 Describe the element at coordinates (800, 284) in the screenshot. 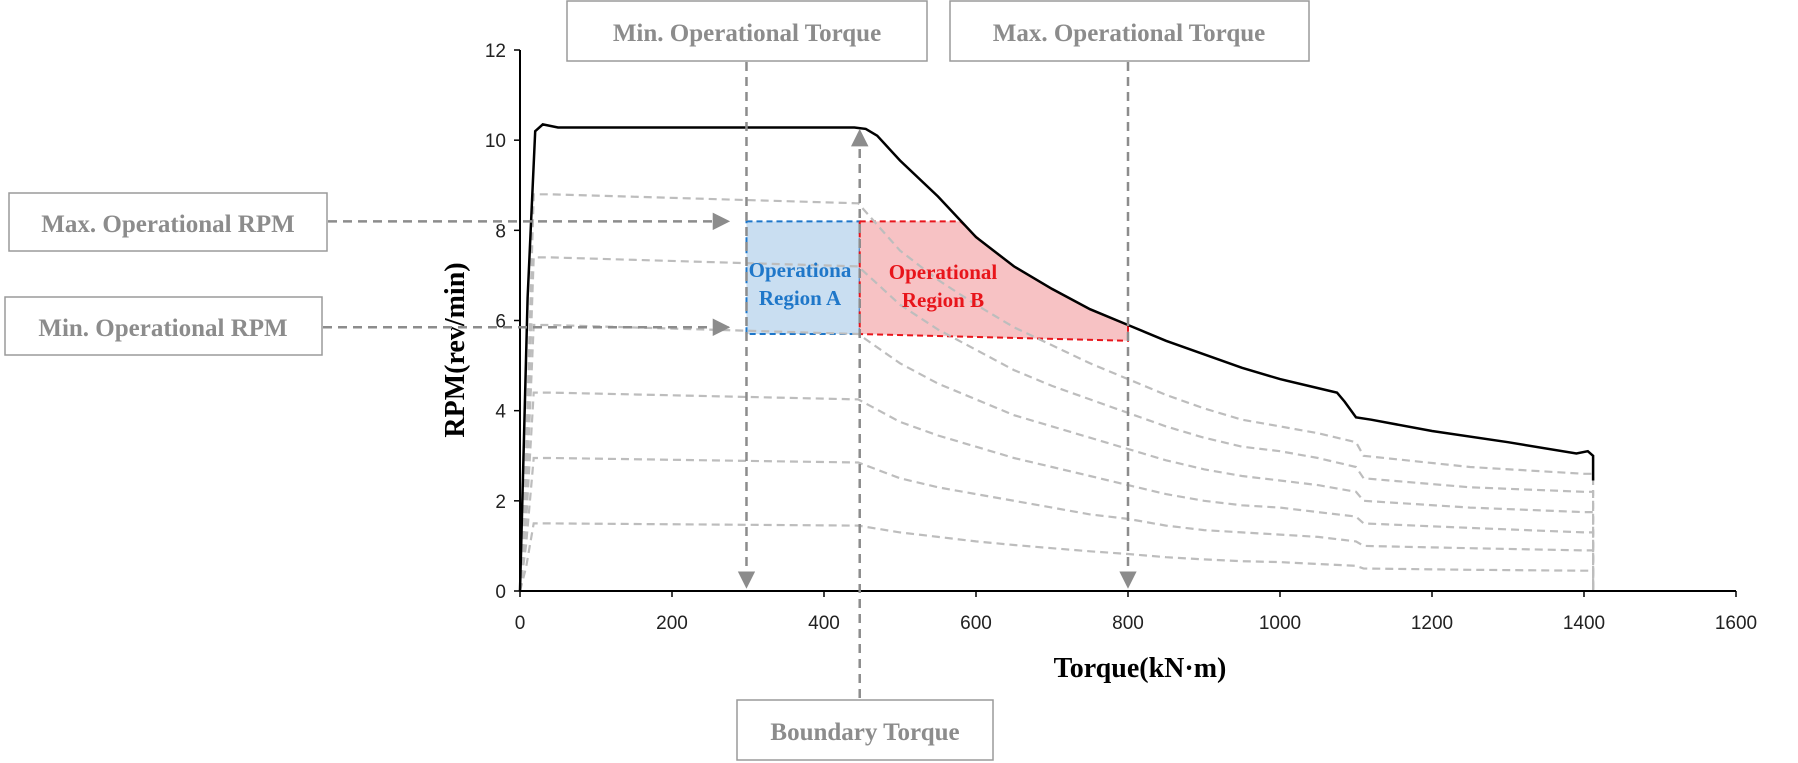

I see `region-a-label: Operationa Region A` at that location.